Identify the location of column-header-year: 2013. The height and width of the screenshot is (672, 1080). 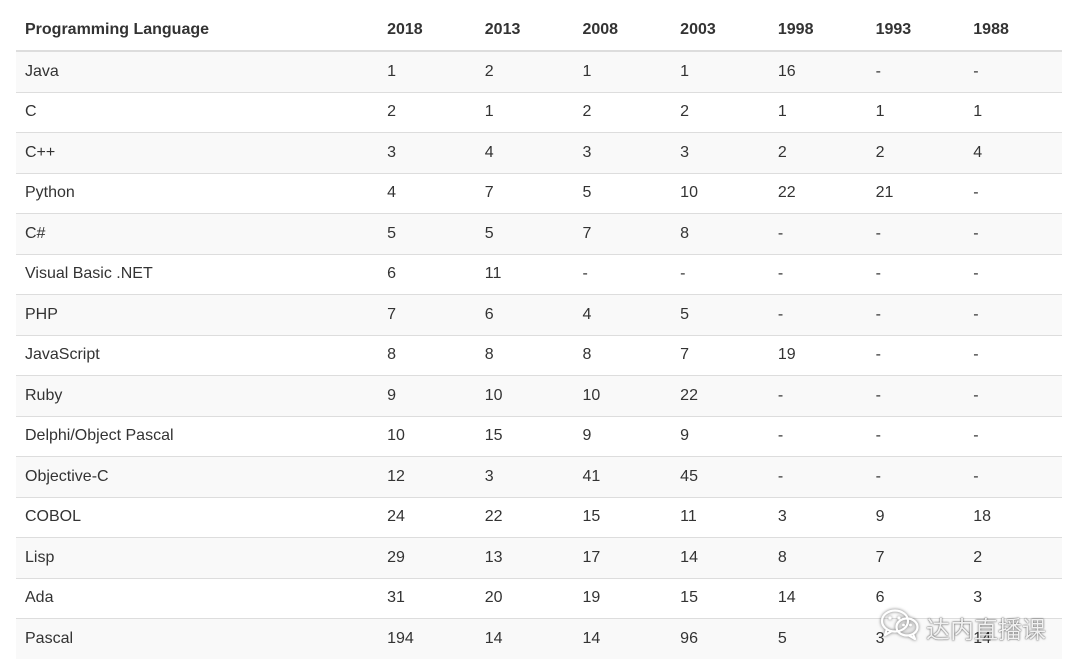
(524, 31).